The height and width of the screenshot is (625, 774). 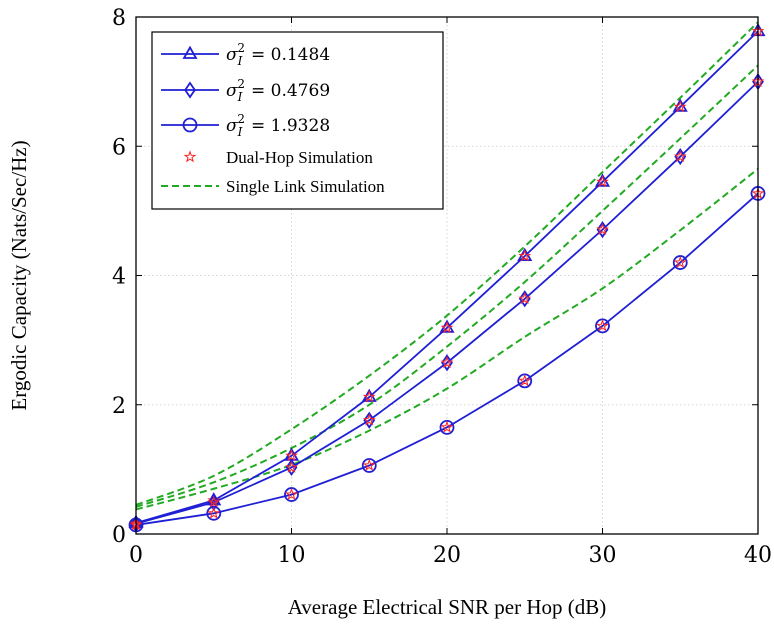 I want to click on legend-label-3: σI2 = 1.9328, so click(x=278, y=125).